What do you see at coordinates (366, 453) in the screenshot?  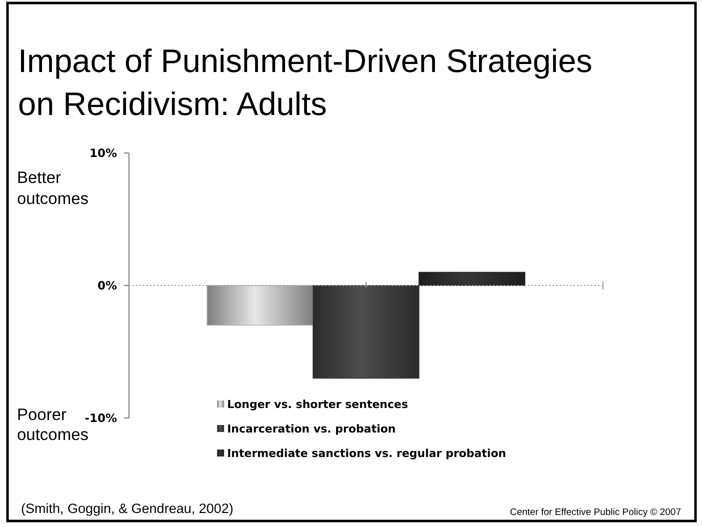 I see `legend-label: Intermediate sanctions vs. regular probation` at bounding box center [366, 453].